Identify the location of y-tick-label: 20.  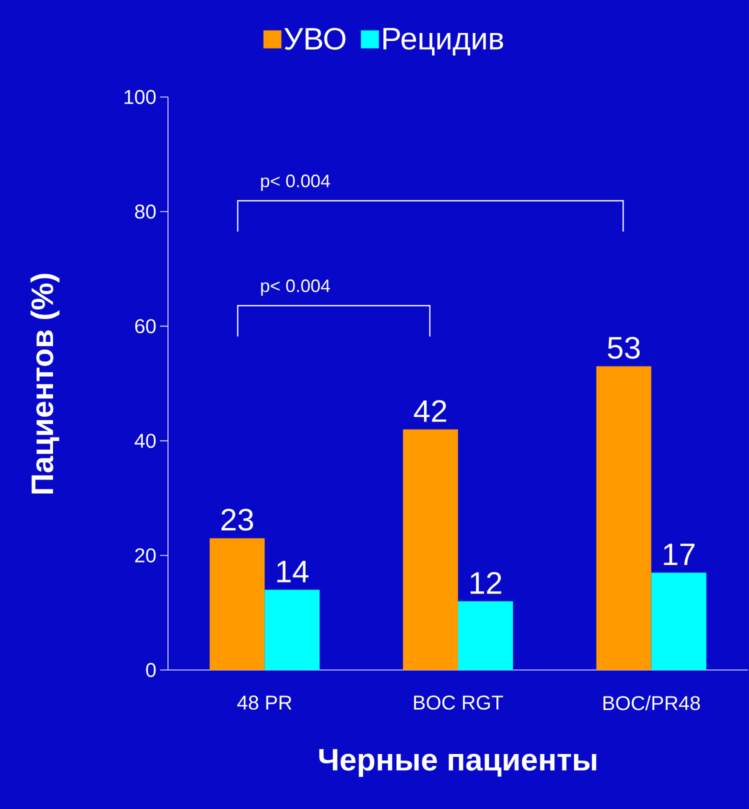
(145, 555).